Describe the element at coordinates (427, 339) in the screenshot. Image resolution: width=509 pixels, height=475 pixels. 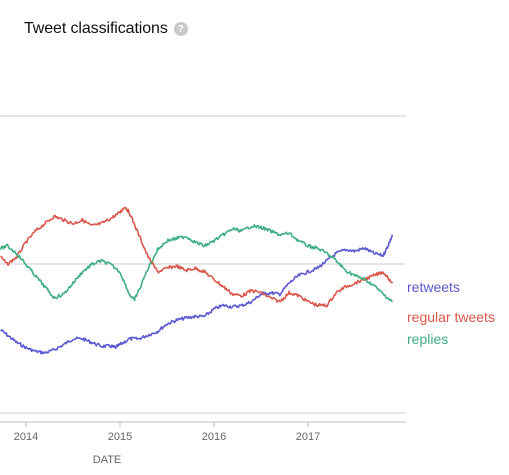
I see `legend-label-replies: replies` at that location.